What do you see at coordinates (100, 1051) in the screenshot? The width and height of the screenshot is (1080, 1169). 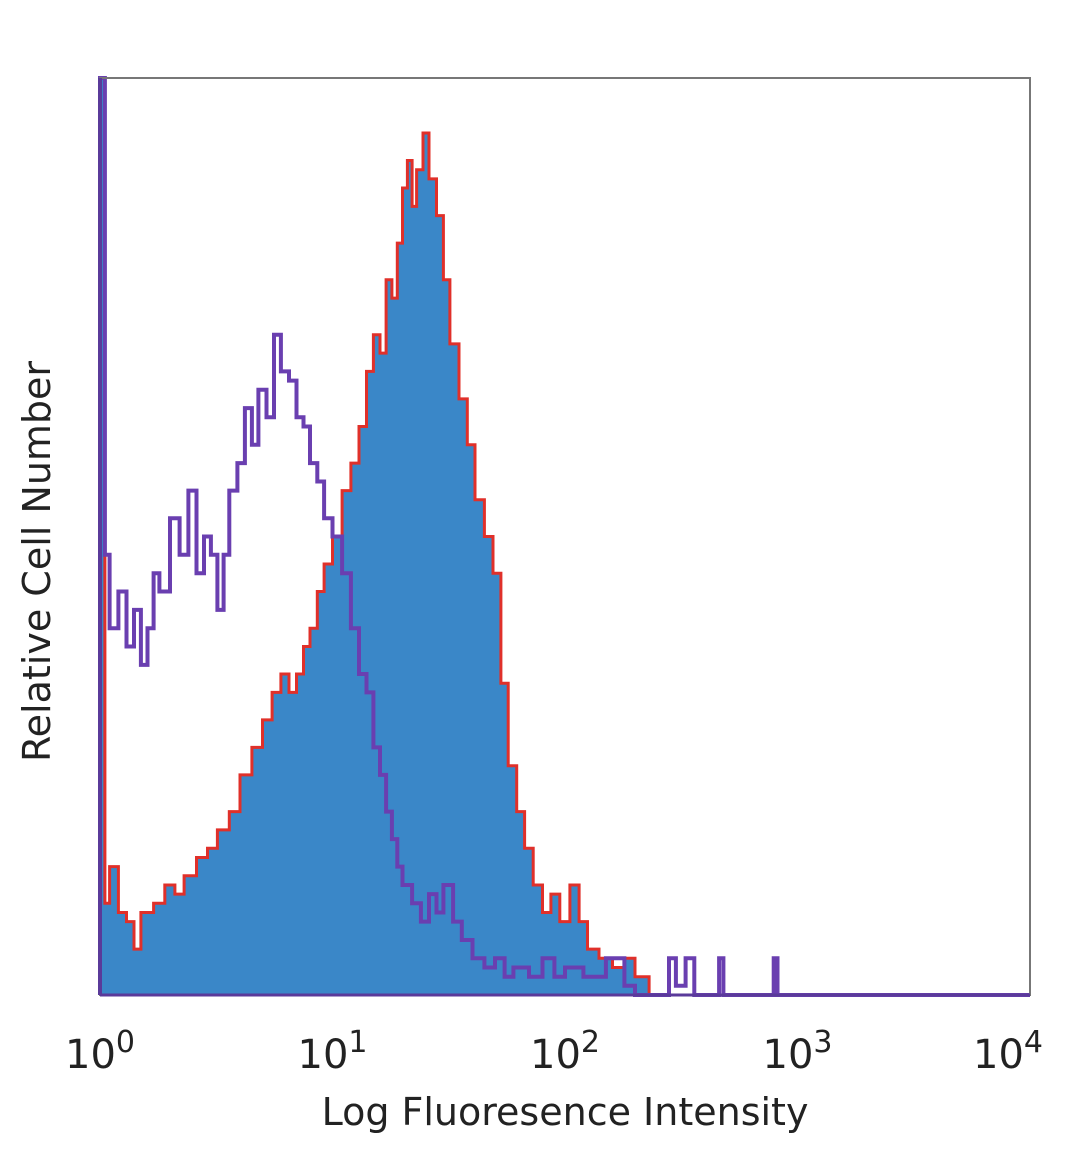 I see `x-tick-label: 100` at bounding box center [100, 1051].